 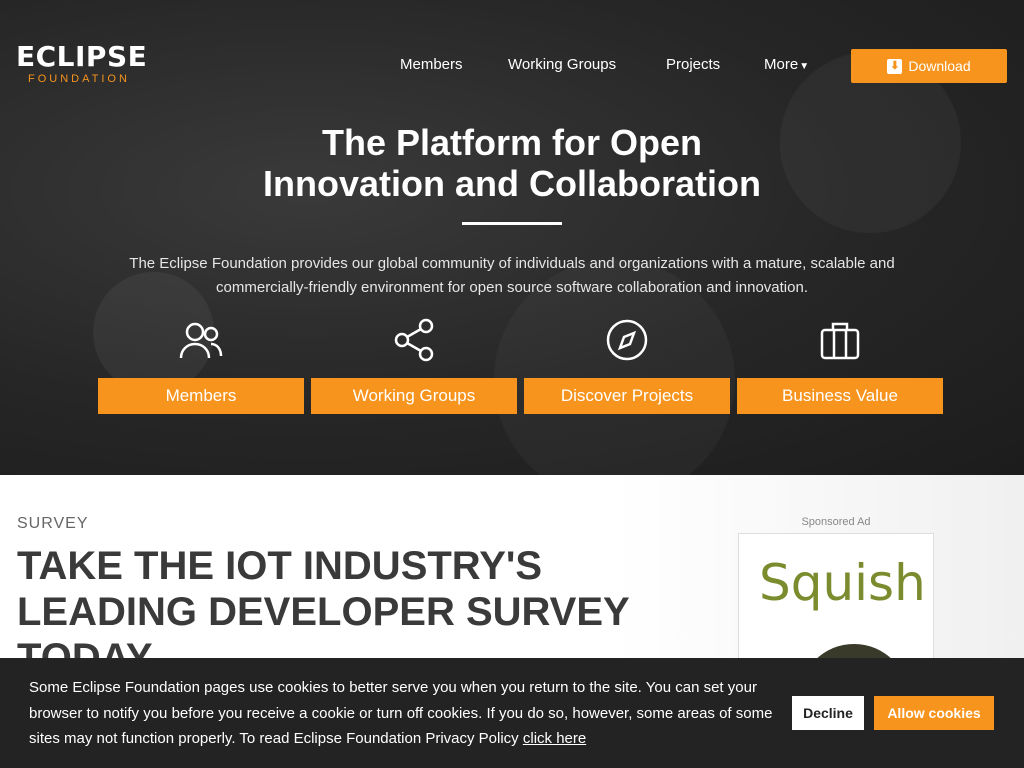 What do you see at coordinates (512, 223) in the screenshot?
I see `hero-divider` at bounding box center [512, 223].